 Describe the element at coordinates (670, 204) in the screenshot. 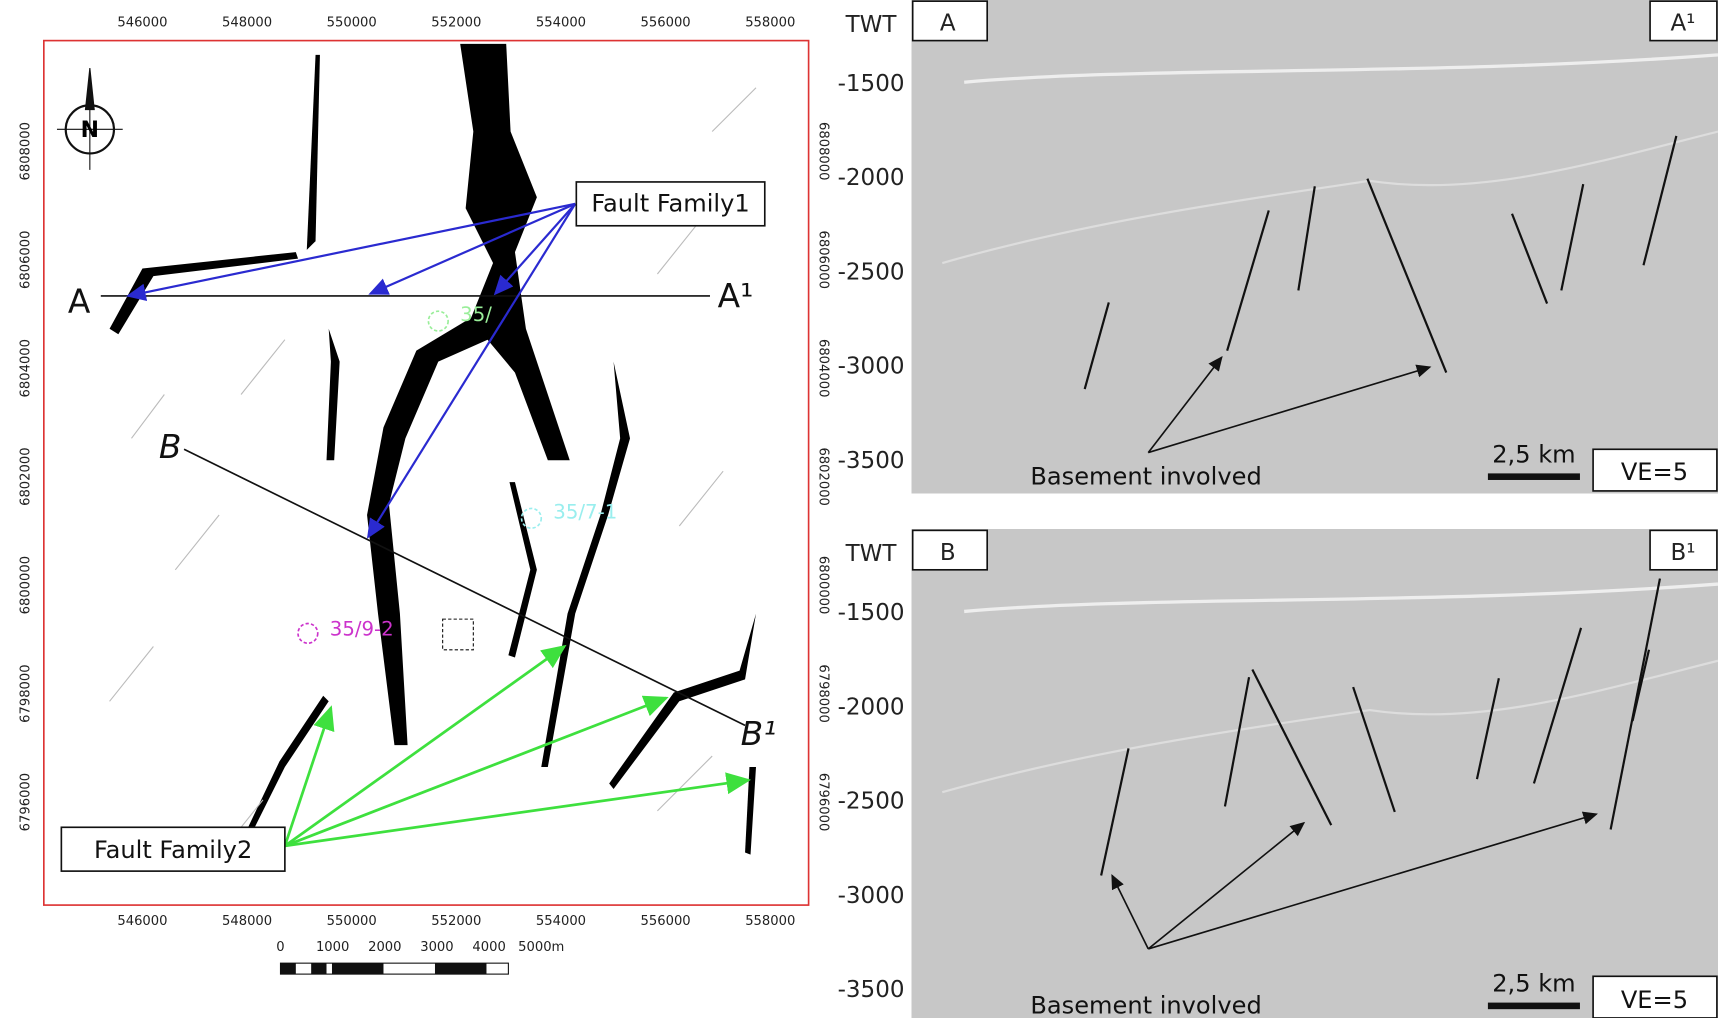

I see `annotation: Fault Family1` at that location.